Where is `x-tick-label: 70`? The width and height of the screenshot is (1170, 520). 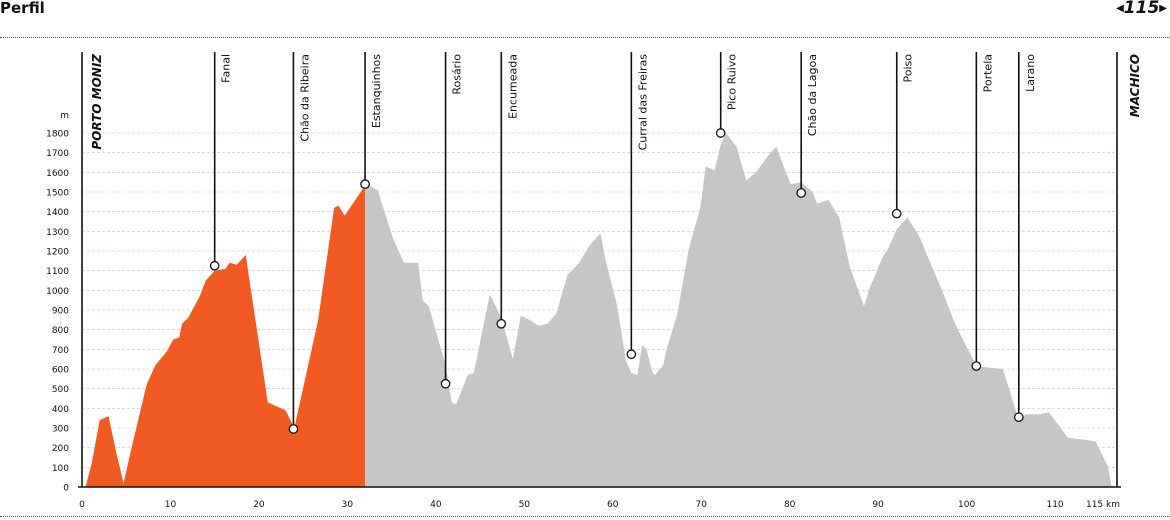 x-tick-label: 70 is located at coordinates (702, 505).